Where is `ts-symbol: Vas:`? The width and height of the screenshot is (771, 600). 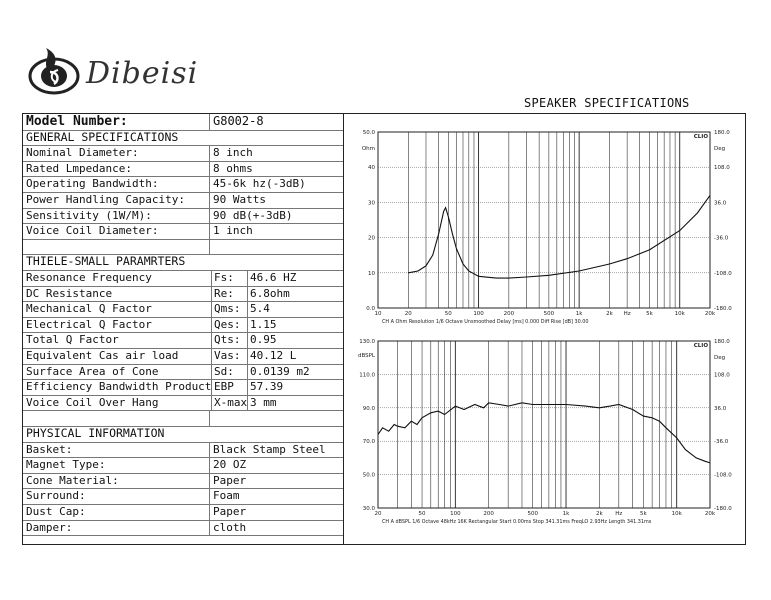
ts-symbol: Vas: is located at coordinates (228, 356).